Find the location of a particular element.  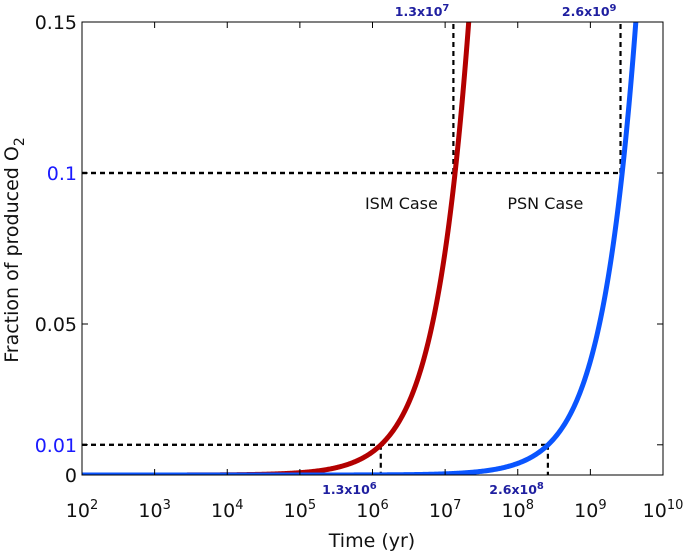

value-annotation: 2.6x109 is located at coordinates (589, 11).